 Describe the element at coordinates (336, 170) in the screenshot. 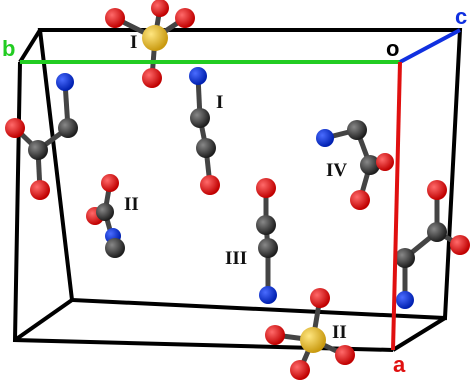

I see `molecule-label: IV` at that location.